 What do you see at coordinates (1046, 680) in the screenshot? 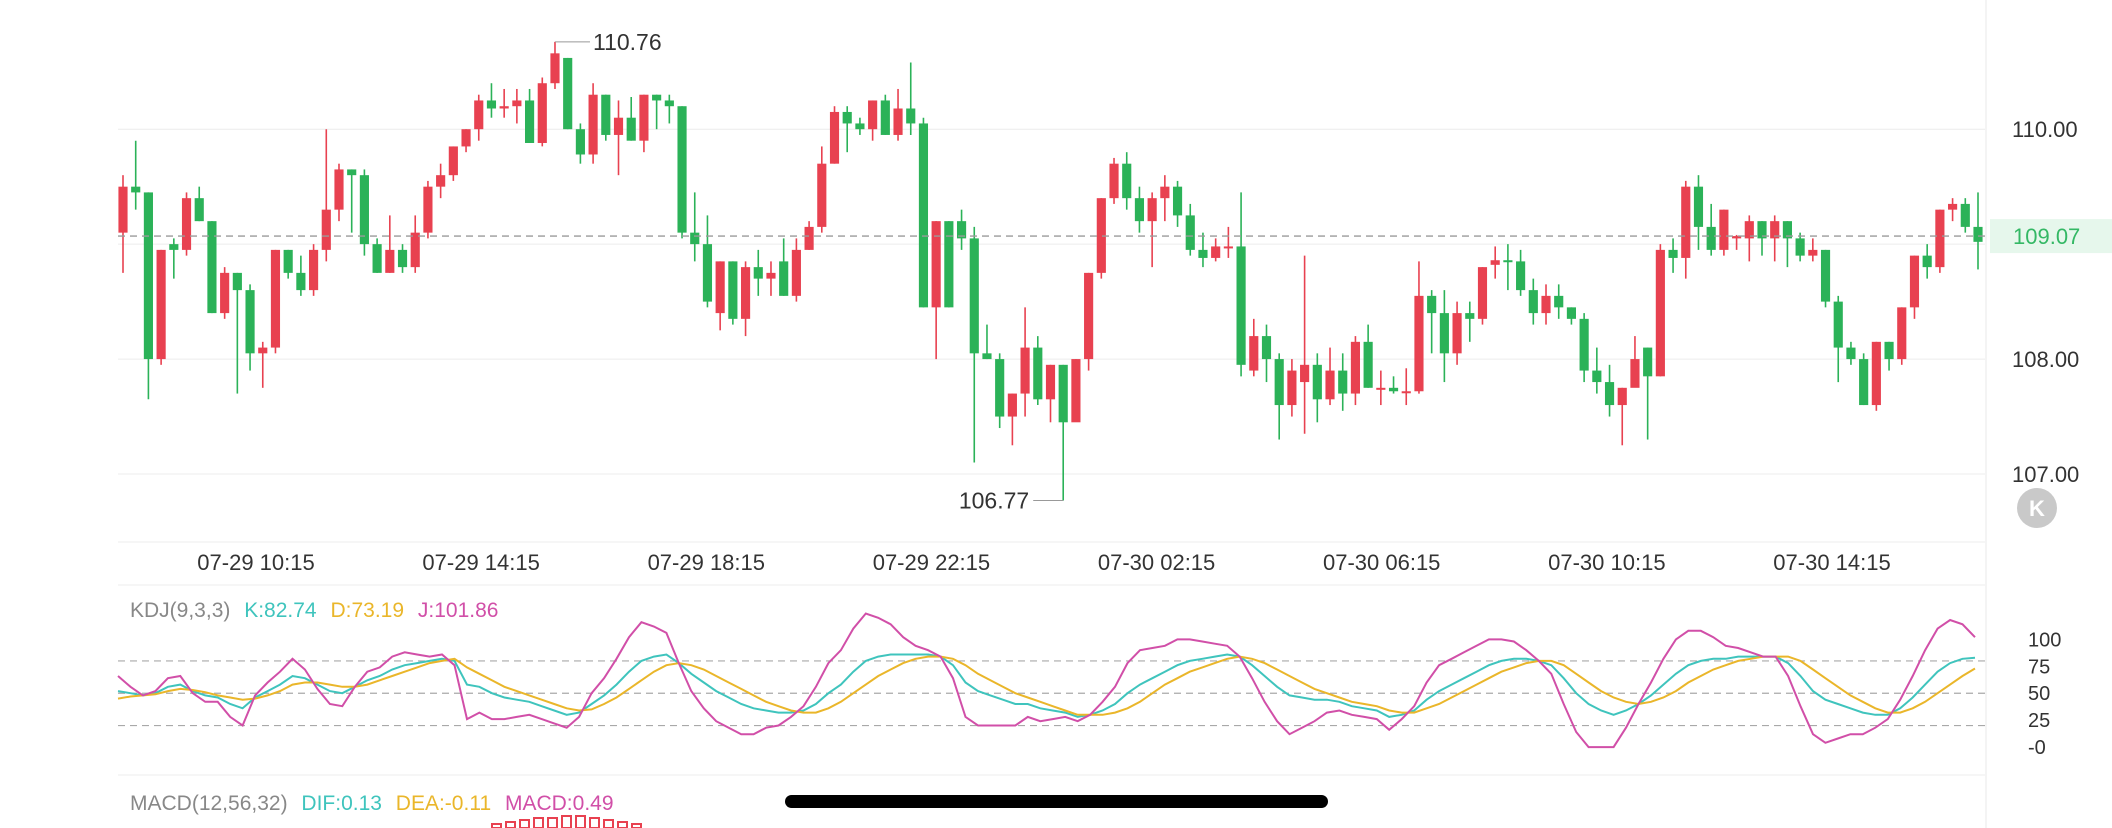
I see `kdj-lines` at bounding box center [1046, 680].